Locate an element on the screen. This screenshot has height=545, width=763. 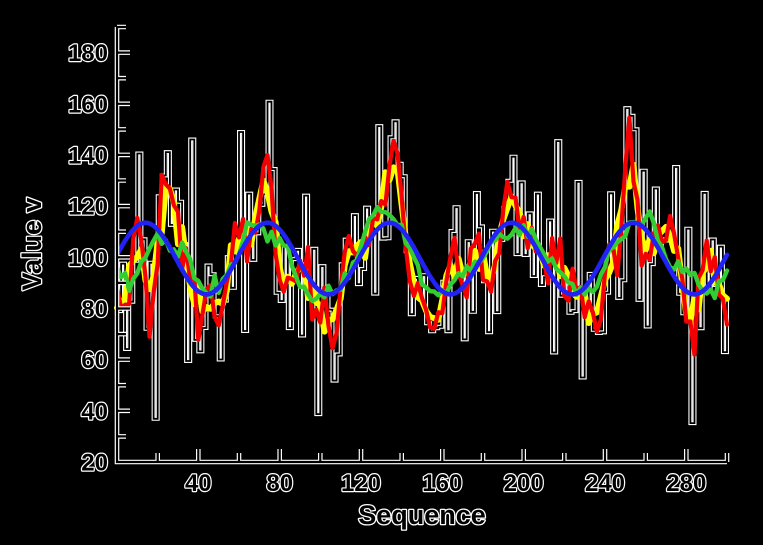
x-axis-title: Sequence is located at coordinates (422, 515).